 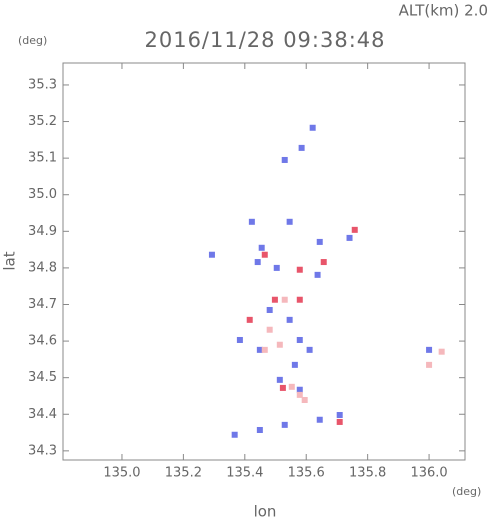 I want to click on altitude-annotation: ALT(km) 2.0, so click(x=443, y=11).